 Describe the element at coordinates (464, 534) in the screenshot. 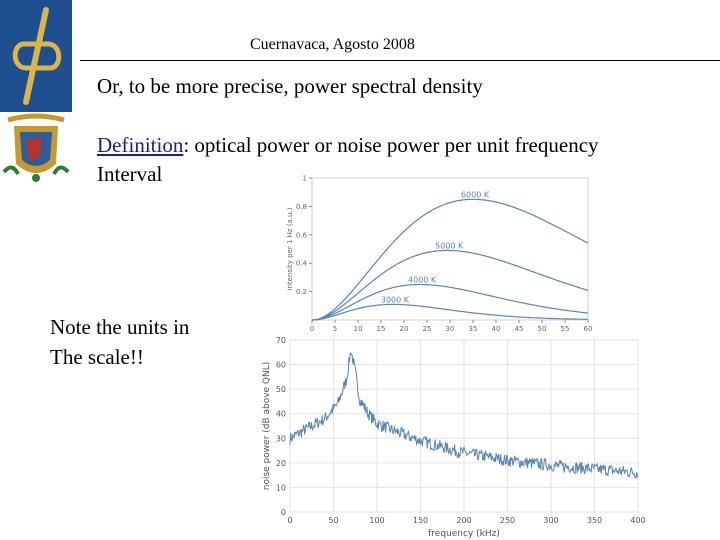

I see `x-axis-label: frequency (kHz)` at that location.